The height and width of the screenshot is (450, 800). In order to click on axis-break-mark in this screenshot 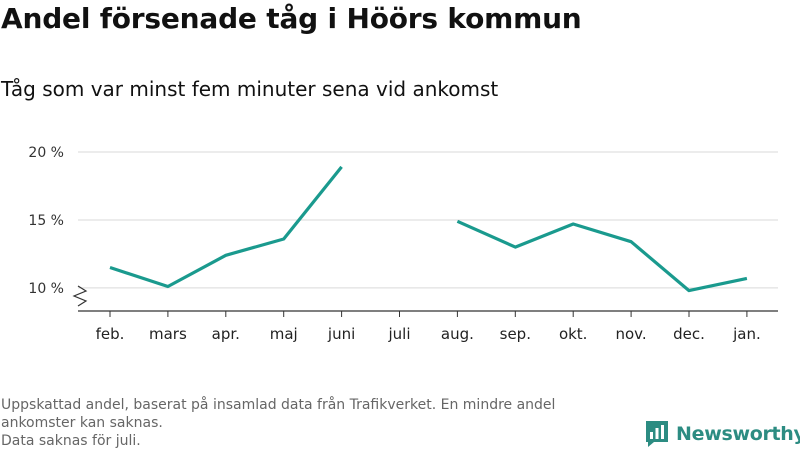, I will do `click(80, 296)`.